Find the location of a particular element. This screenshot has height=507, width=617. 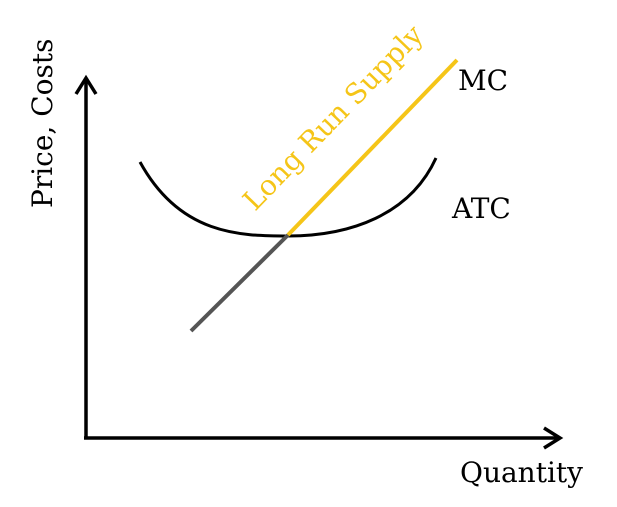

x-axis-label: Quantity is located at coordinates (521, 472).